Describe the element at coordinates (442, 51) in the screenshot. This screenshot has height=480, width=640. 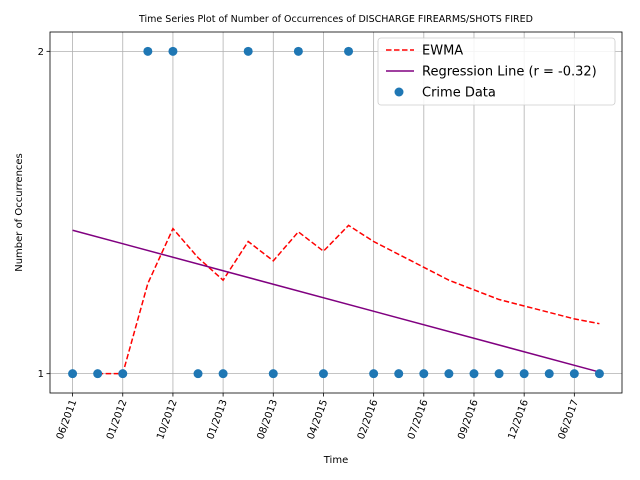
I see `legend-label: EWMA` at that location.